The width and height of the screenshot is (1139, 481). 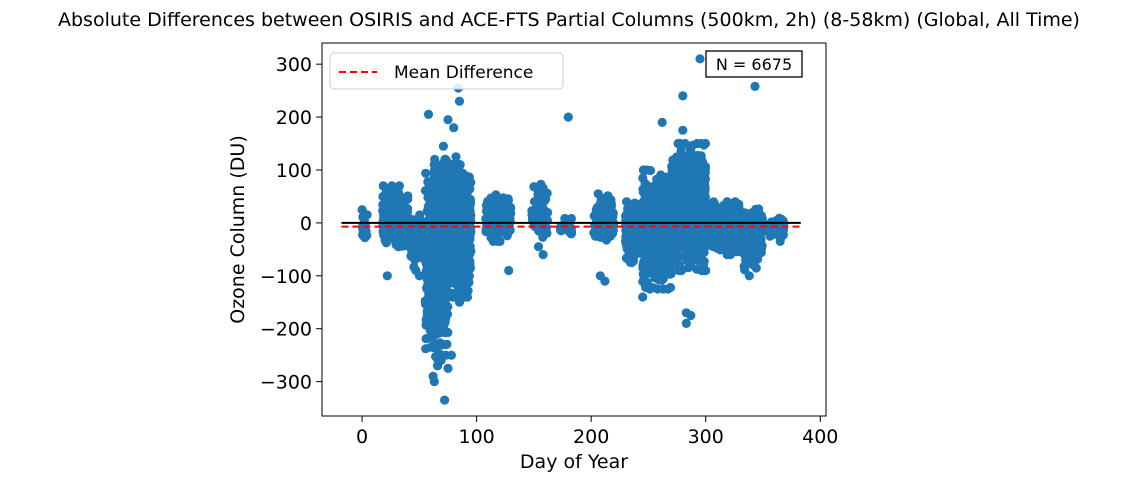 What do you see at coordinates (457, 193) in the screenshot?
I see `data-point-2046` at bounding box center [457, 193].